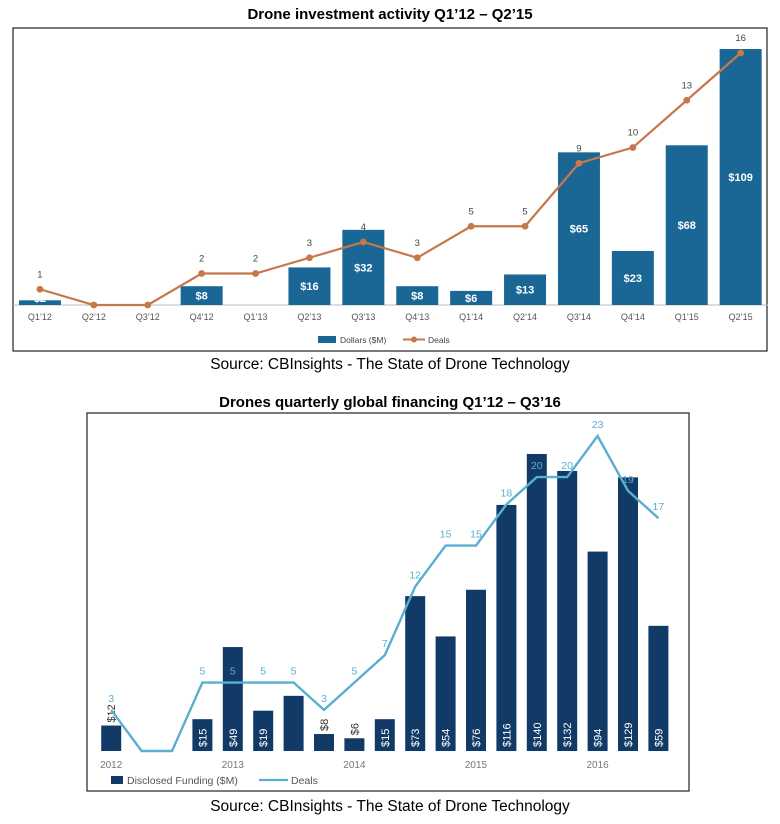  I want to click on chart2-year-label: 2012, so click(111, 765).